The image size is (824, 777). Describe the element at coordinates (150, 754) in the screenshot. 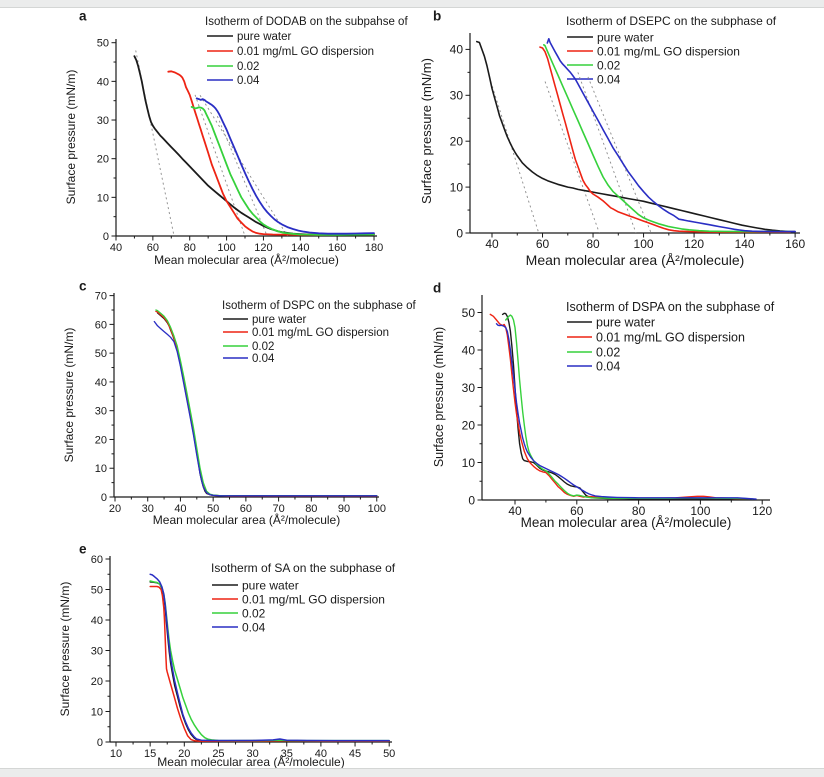

I see `x-tick-label: 15` at that location.